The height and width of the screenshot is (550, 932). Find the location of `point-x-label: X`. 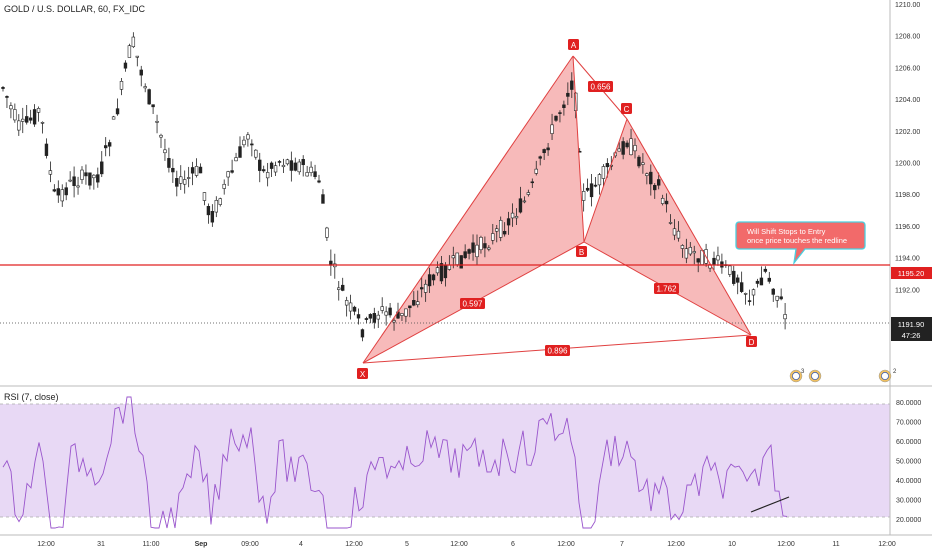

point-x-label: X is located at coordinates (363, 374).